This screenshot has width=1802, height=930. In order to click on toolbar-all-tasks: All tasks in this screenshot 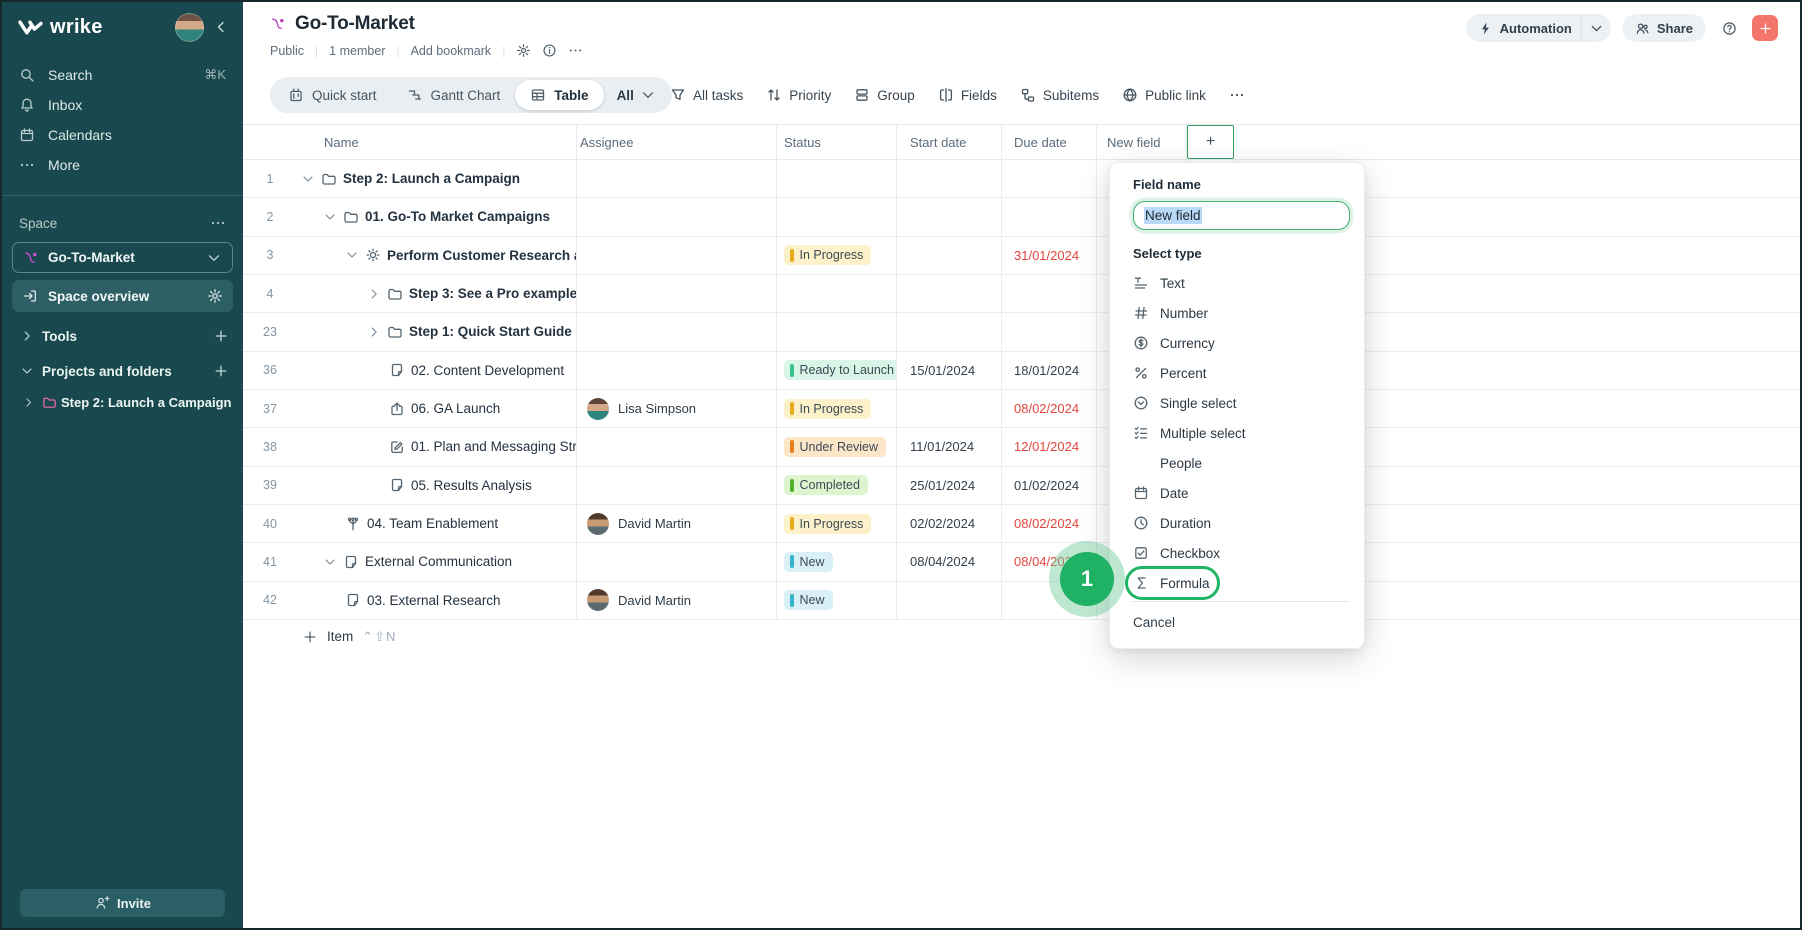, I will do `click(706, 95)`.